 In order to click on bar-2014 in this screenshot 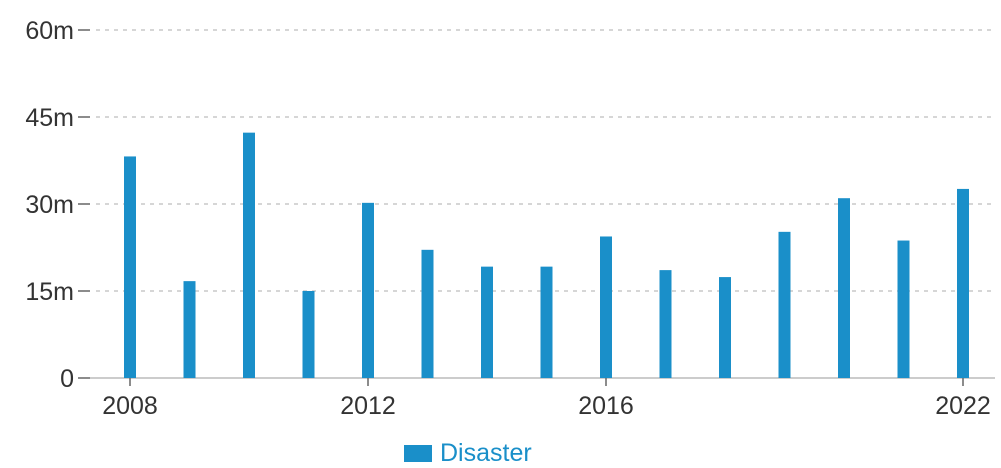, I will do `click(487, 322)`.